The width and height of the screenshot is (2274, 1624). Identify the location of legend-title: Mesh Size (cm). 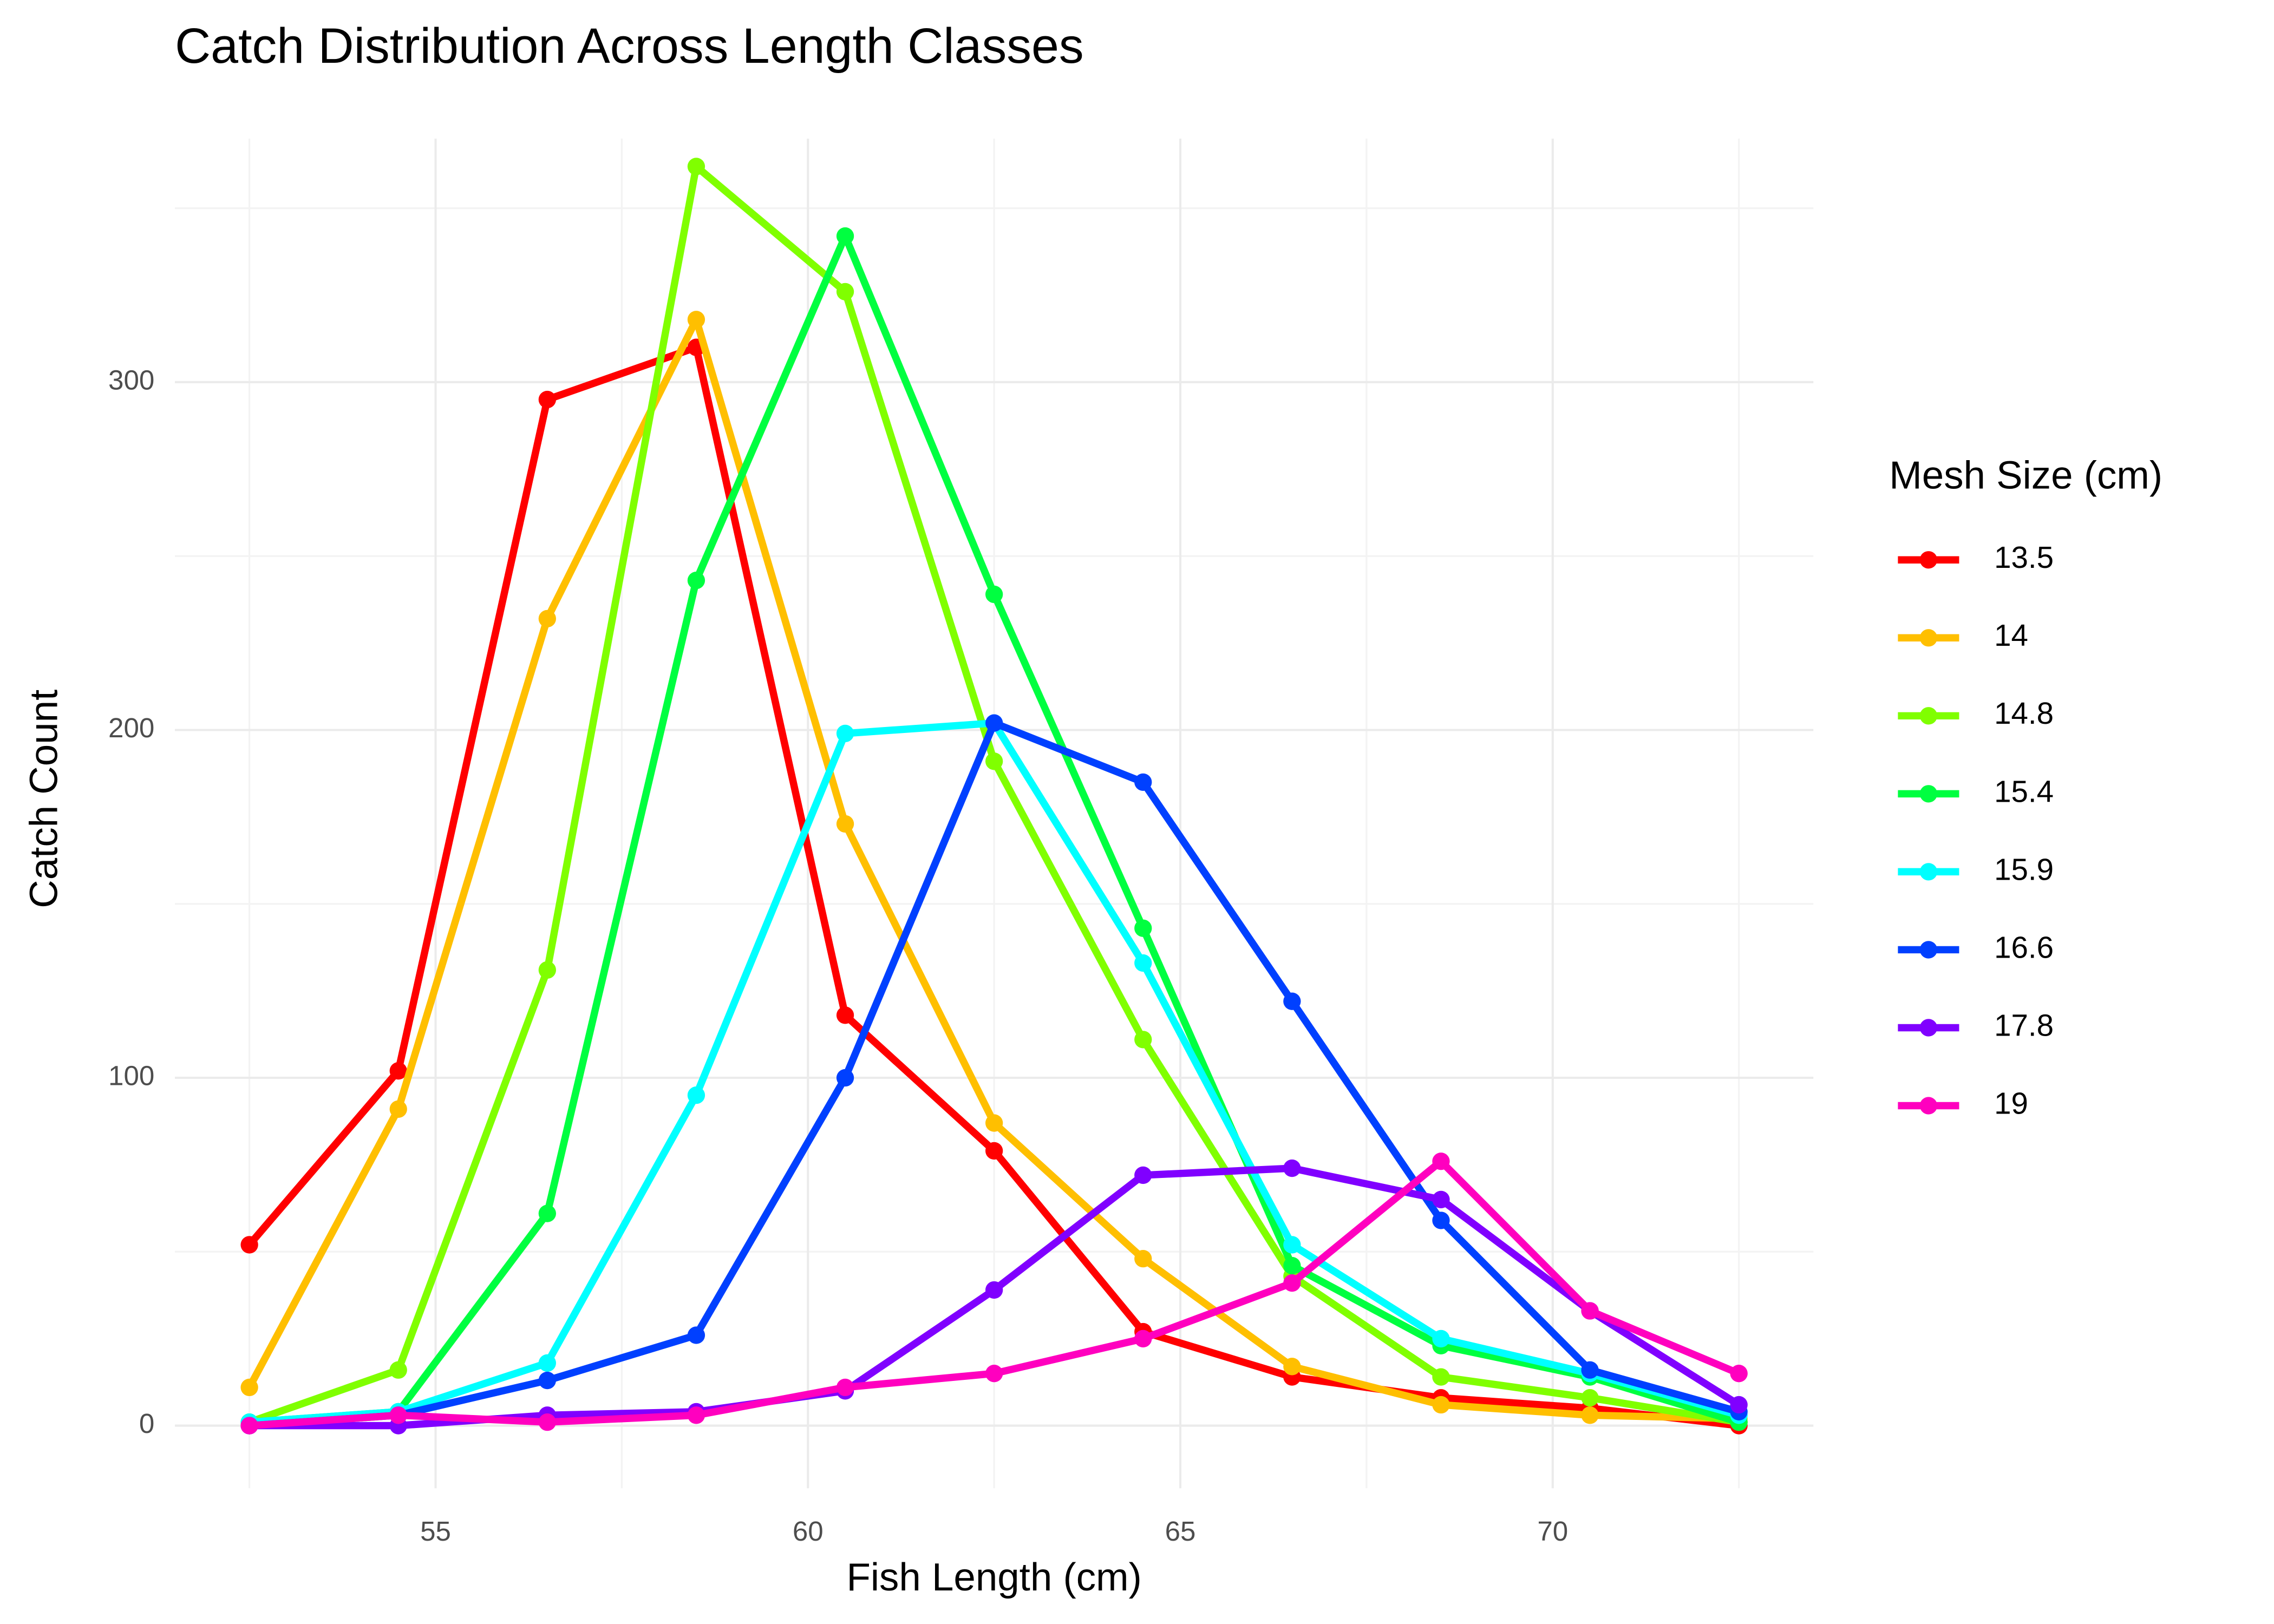
(2026, 475).